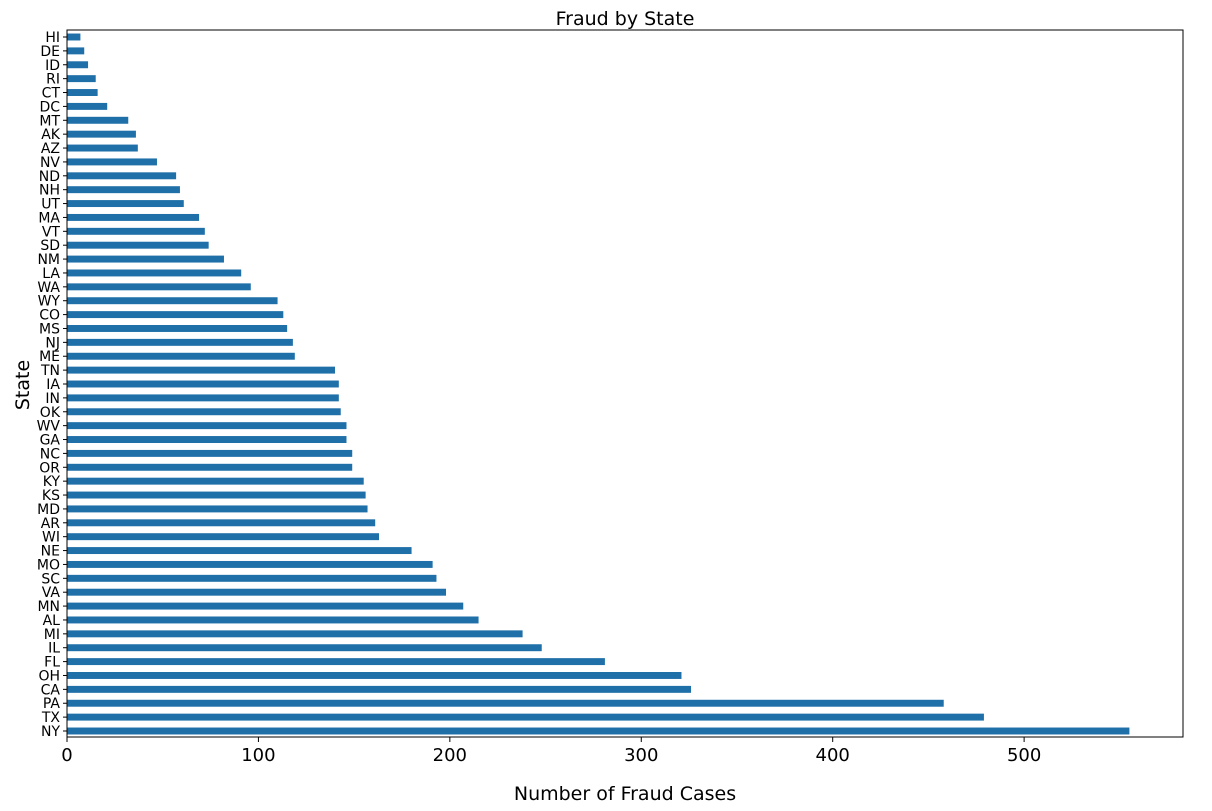 This screenshot has width=1212, height=811. Describe the element at coordinates (66, 755) in the screenshot. I see `x-tick-label: 0` at that location.